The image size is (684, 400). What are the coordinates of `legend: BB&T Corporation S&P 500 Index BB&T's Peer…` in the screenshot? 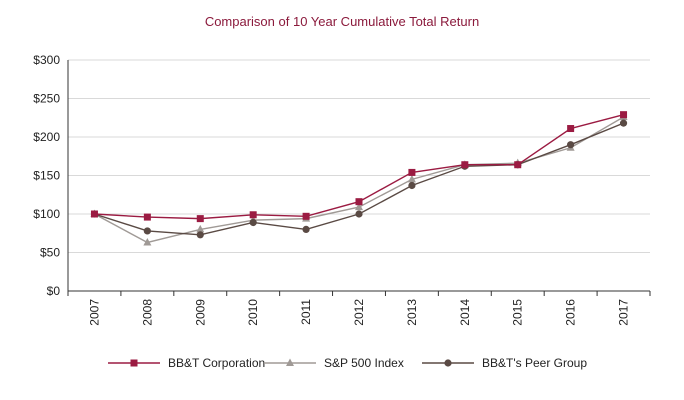 It's located at (347, 363).